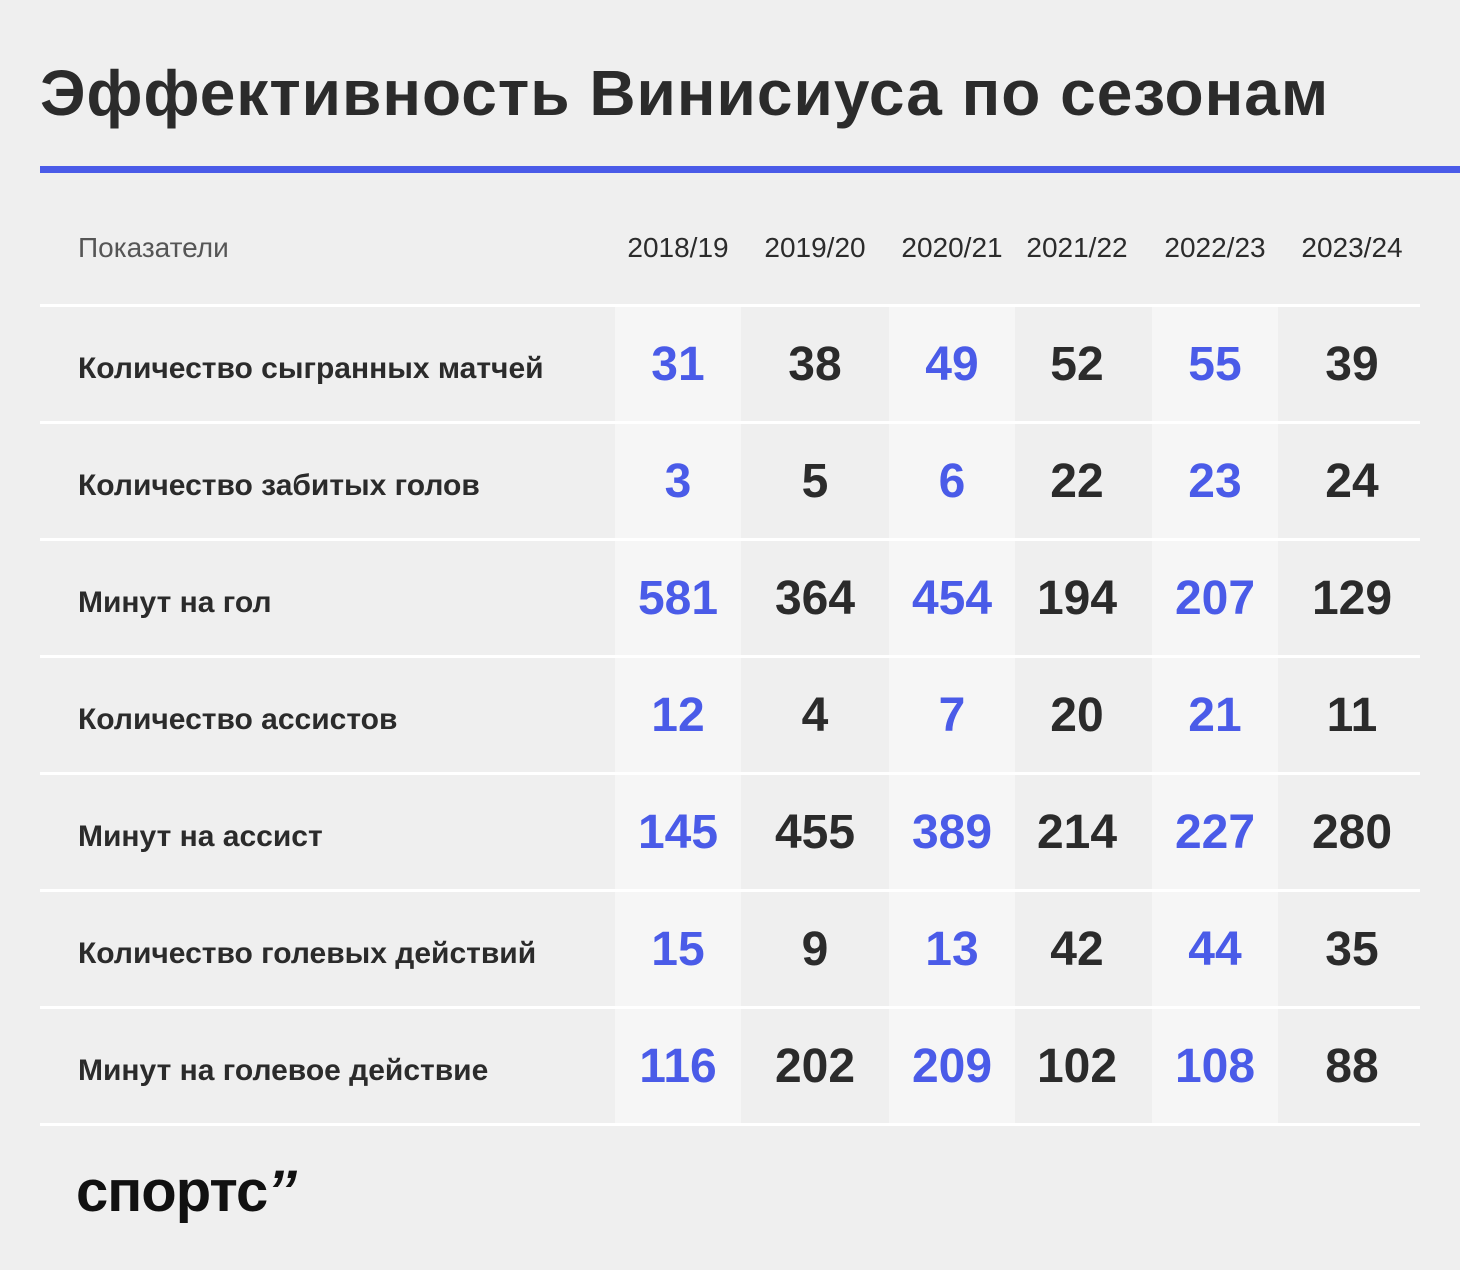  Describe the element at coordinates (307, 953) in the screenshot. I see `row-label: Количество голевых действий` at that location.